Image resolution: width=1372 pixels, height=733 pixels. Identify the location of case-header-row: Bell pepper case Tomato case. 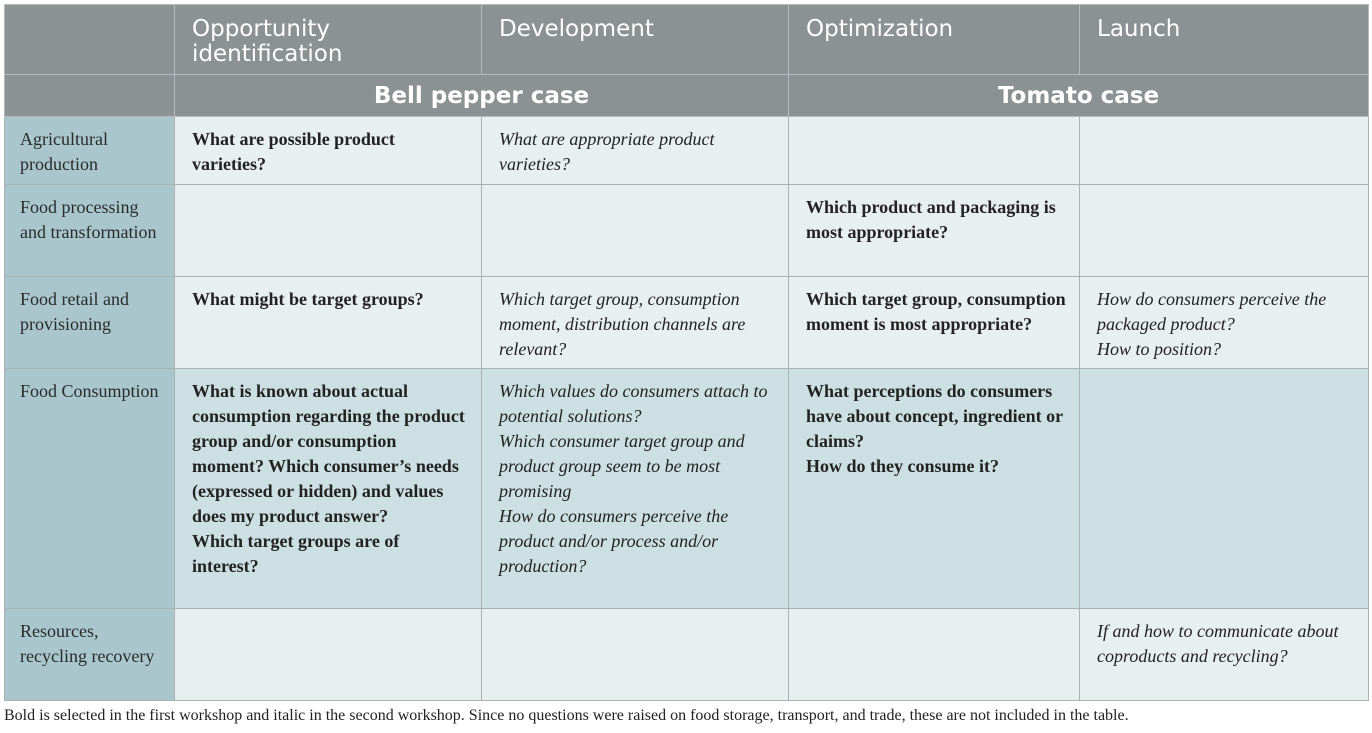
(686, 95).